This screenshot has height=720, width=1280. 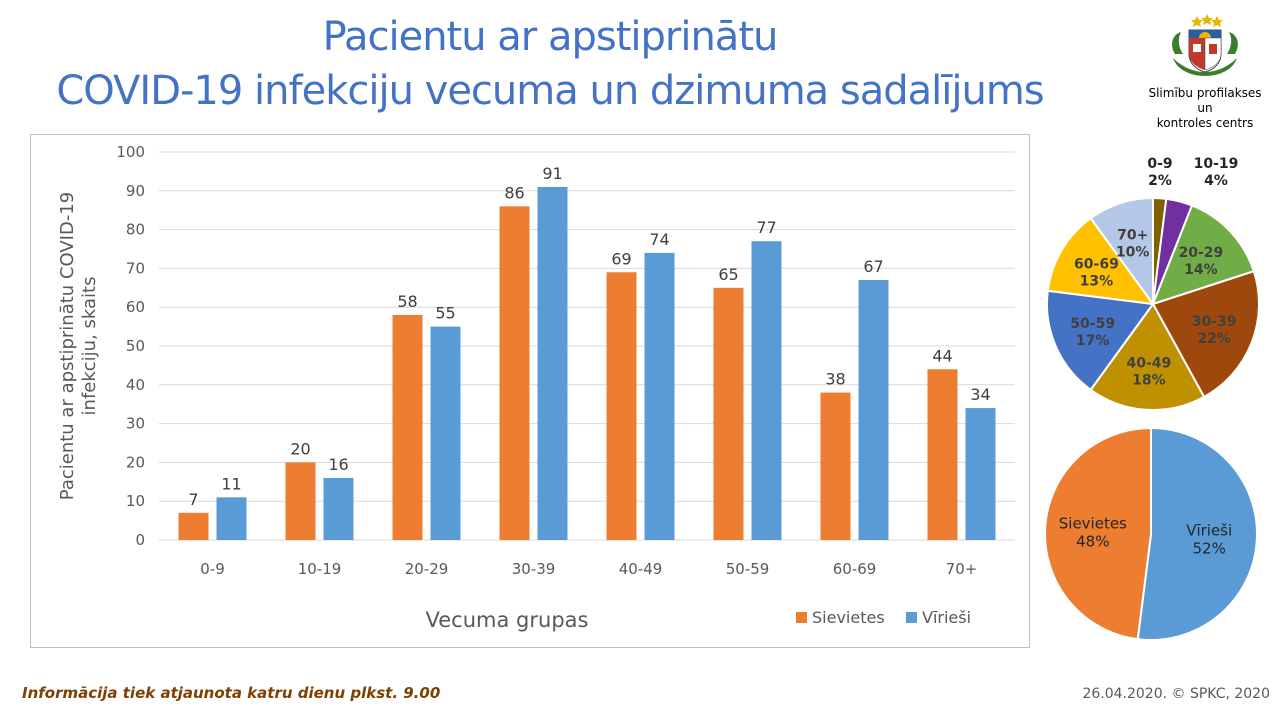 I want to click on pie-label-value: 18%, so click(x=1149, y=381).